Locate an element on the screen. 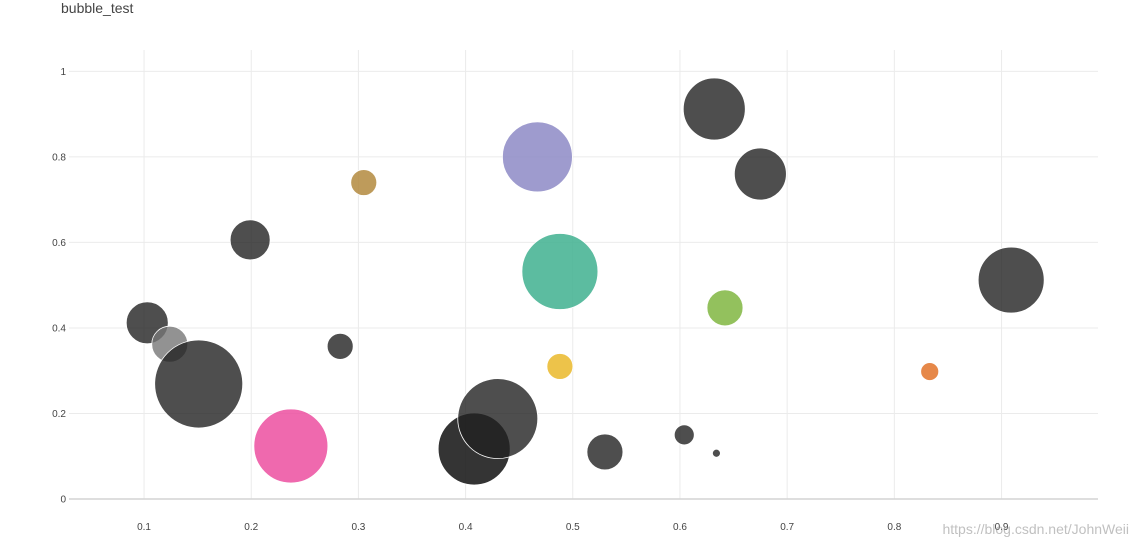 Image resolution: width=1135 pixels, height=545 pixels. y-tick-label: 0.6 is located at coordinates (59, 243).